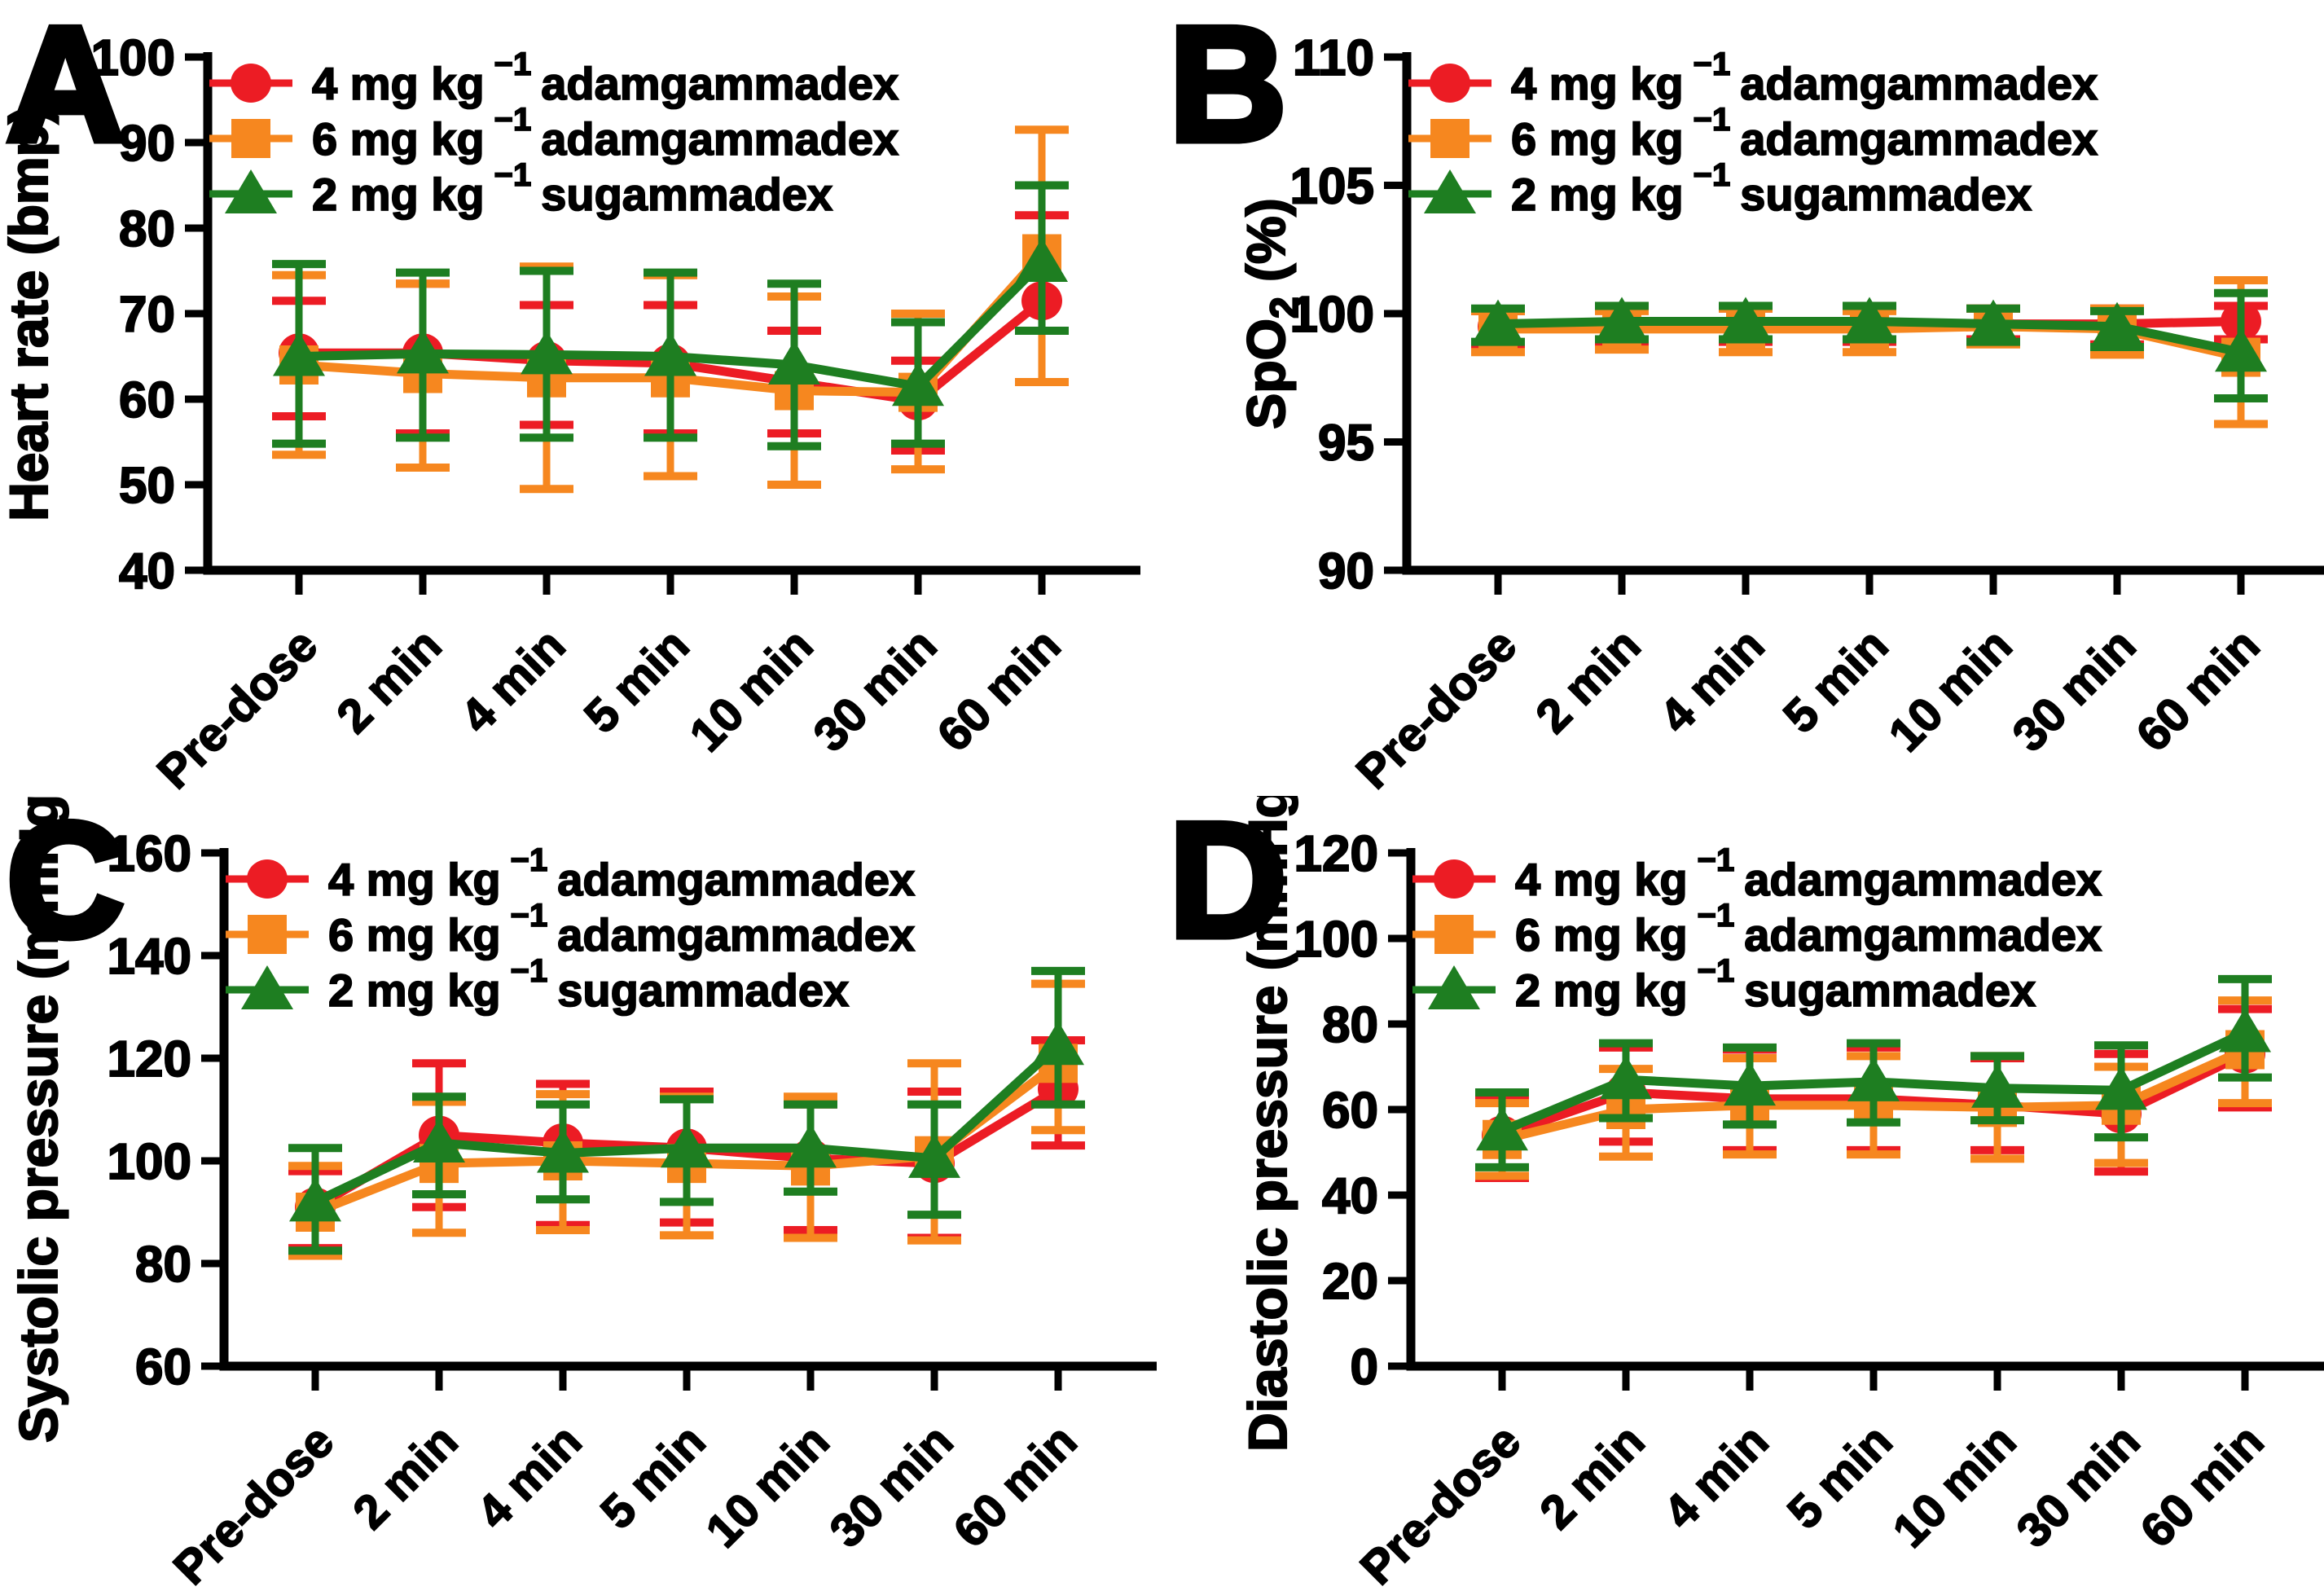 This screenshot has height=1591, width=2324. What do you see at coordinates (1267, 1124) in the screenshot?
I see `y-axis-title: Diastolic pressure (mmHg)` at bounding box center [1267, 1124].